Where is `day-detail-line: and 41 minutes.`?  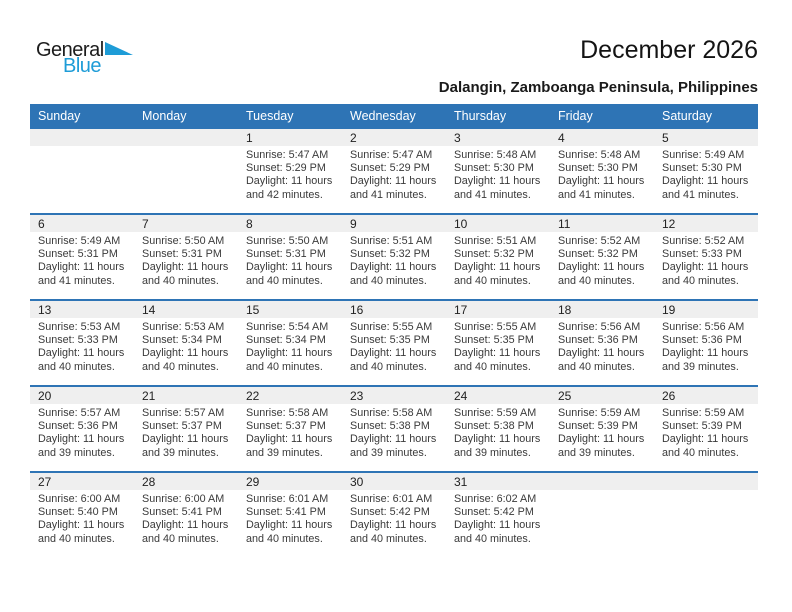 day-detail-line: and 41 minutes. is located at coordinates (596, 194).